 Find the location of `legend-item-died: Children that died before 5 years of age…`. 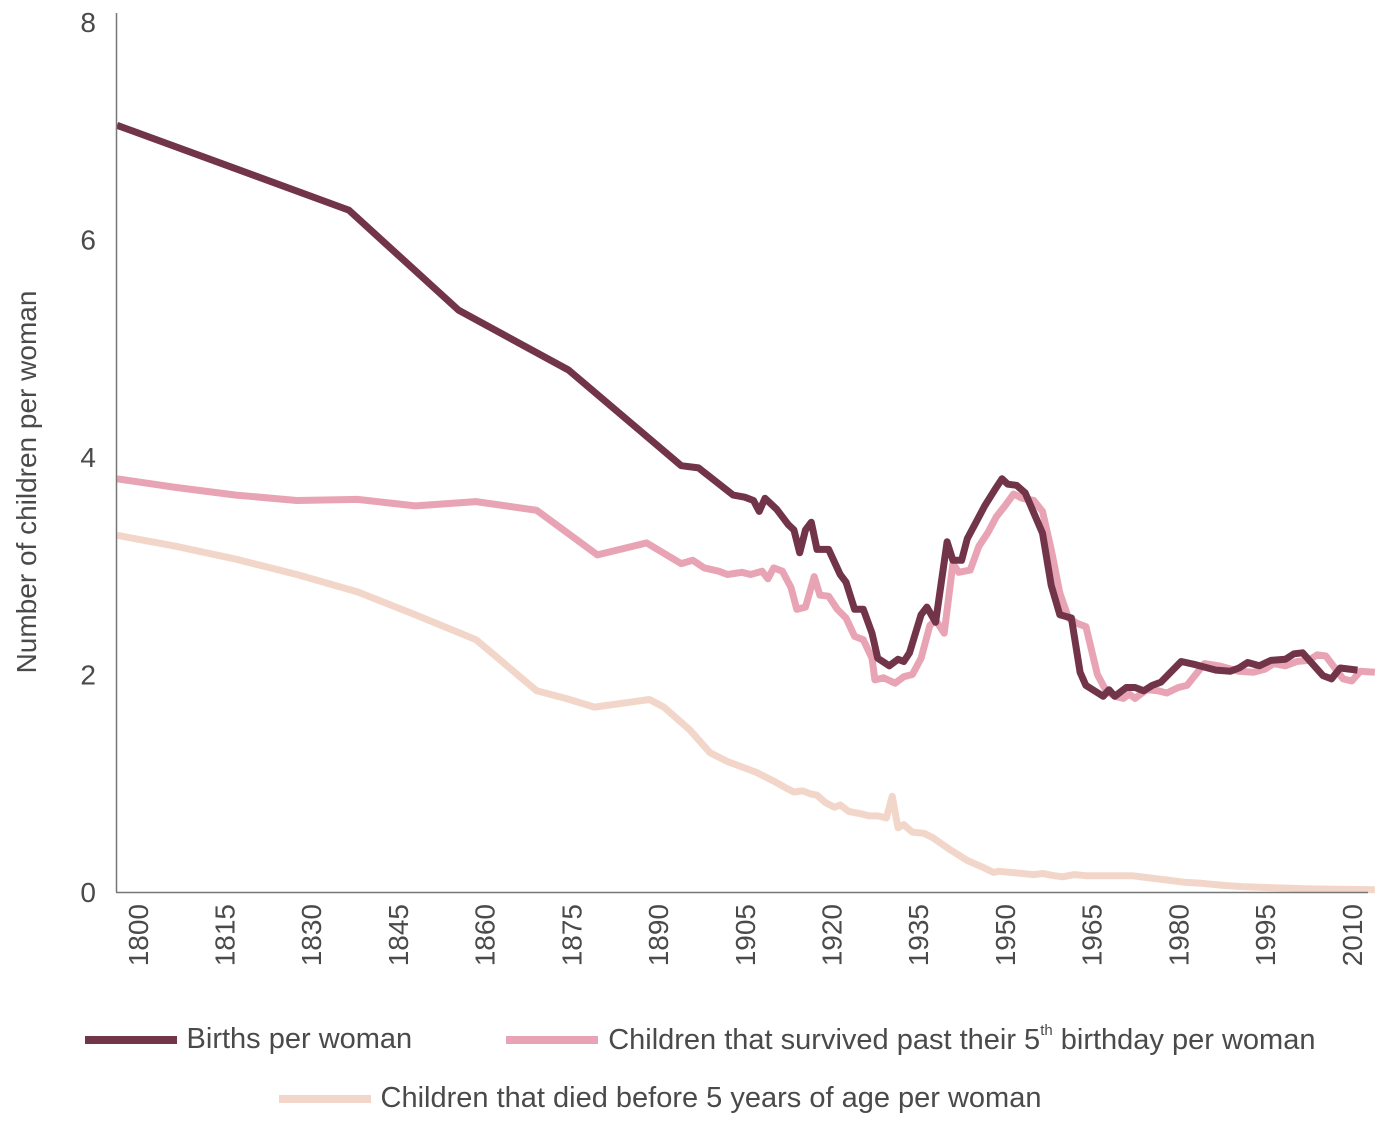

legend-item-died: Children that died before 5 years of age… is located at coordinates (660, 1098).